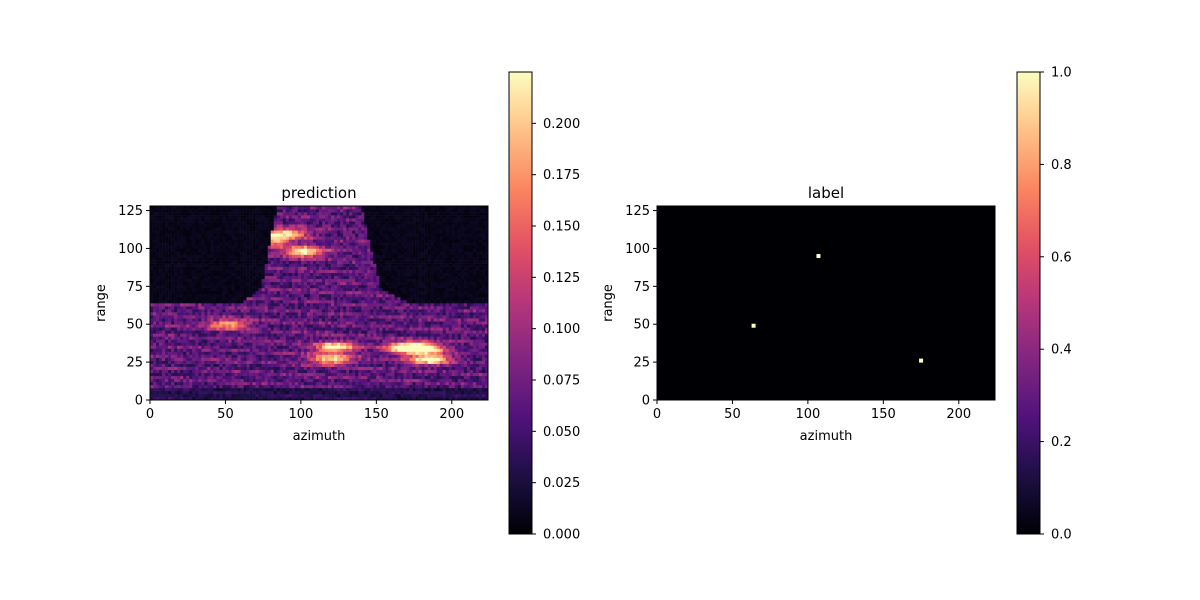  Describe the element at coordinates (1061, 442) in the screenshot. I see `colorbar-tick-label: 0.2` at that location.